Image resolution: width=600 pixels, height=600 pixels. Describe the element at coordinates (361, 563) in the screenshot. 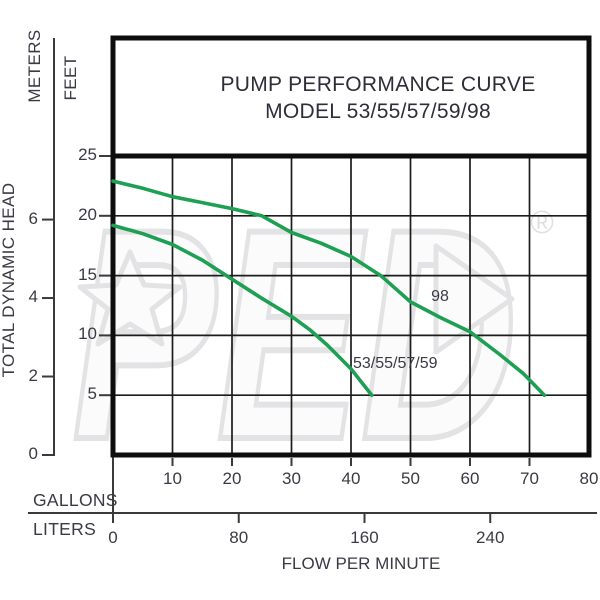

I see `x-axis-title: FLOW PER MINUTE` at that location.